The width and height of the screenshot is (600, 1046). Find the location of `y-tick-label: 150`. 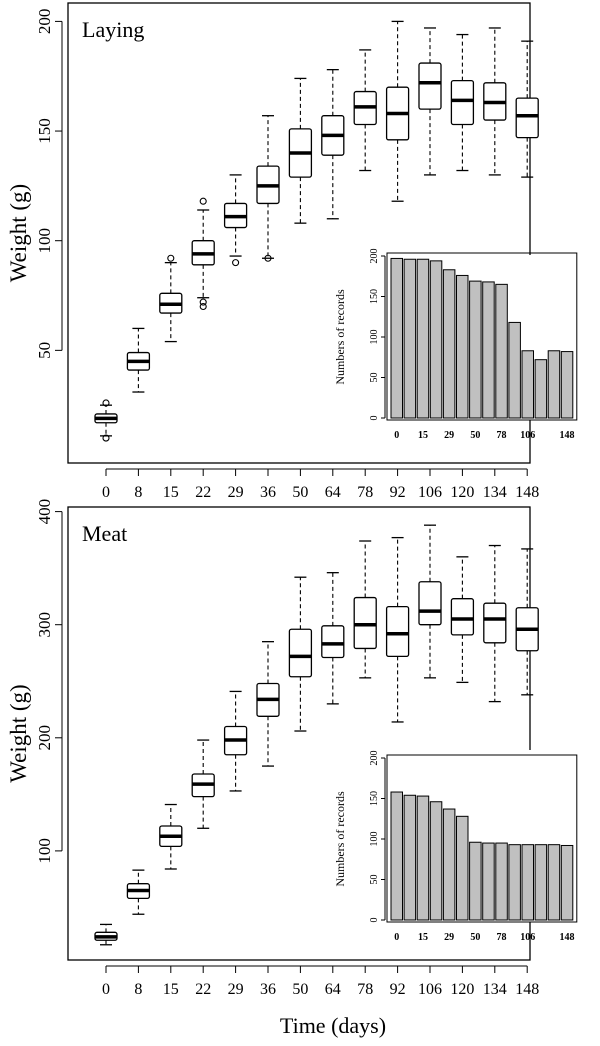

y-tick-label: 150 is located at coordinates (44, 131).